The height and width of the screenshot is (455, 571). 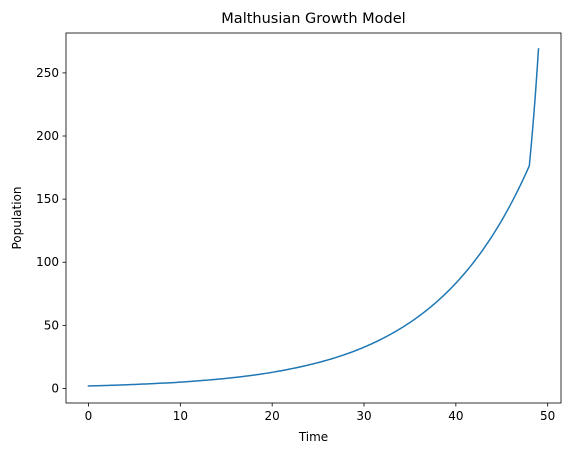 I want to click on x-tick-label: 20, so click(x=272, y=416).